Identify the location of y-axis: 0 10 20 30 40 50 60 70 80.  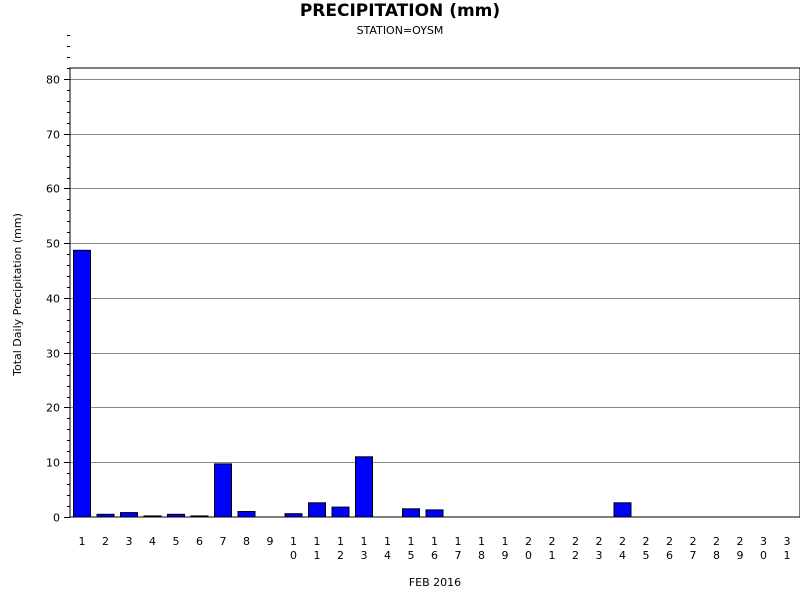
(58, 280).